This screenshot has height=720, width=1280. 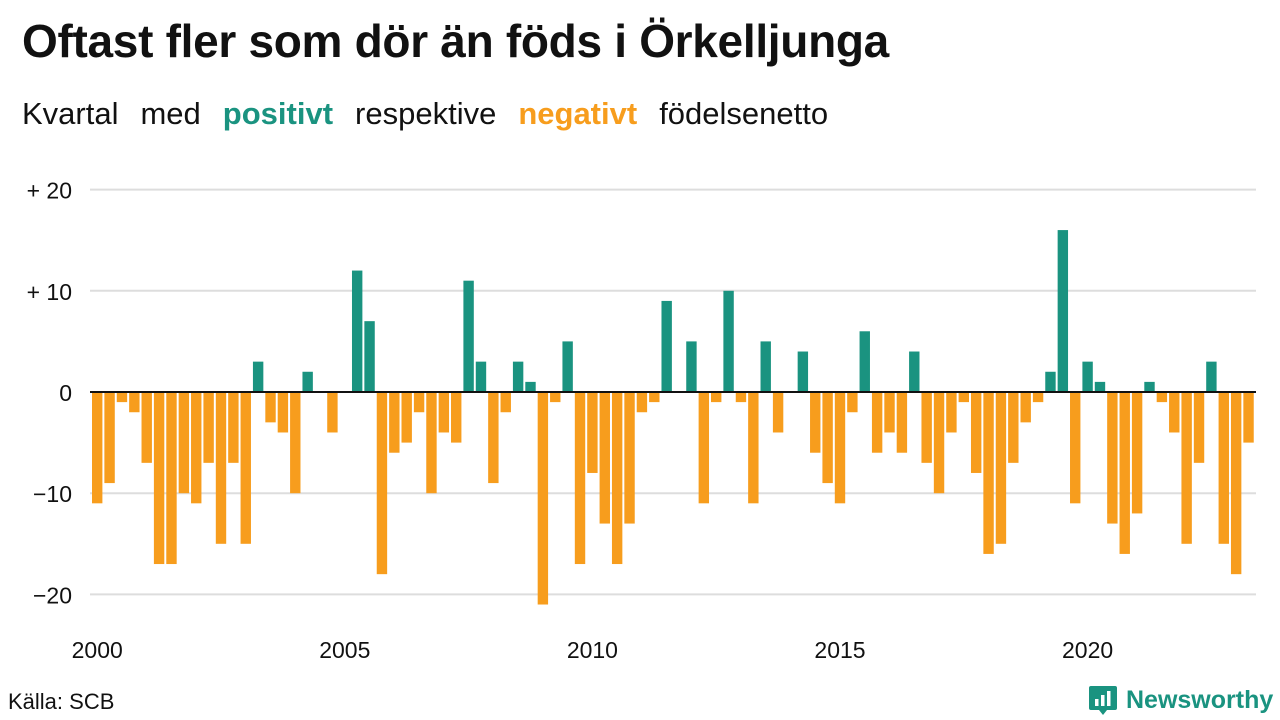 What do you see at coordinates (49, 292) in the screenshot?
I see `y-tick-label: + 10` at bounding box center [49, 292].